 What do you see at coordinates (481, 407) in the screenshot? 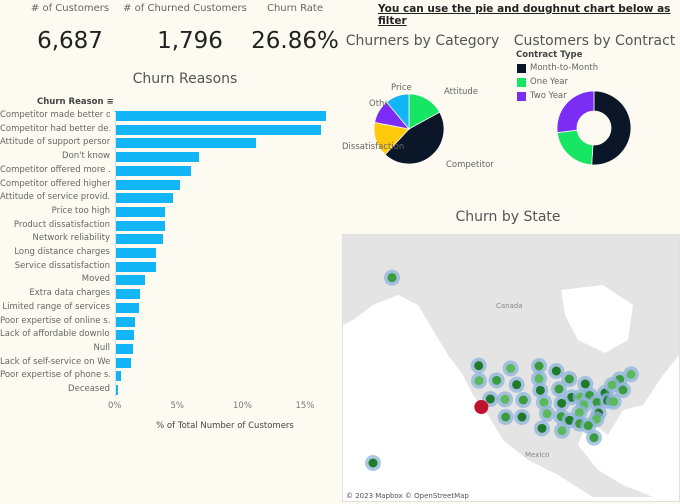
I see `state-marker-highlight` at bounding box center [481, 407].